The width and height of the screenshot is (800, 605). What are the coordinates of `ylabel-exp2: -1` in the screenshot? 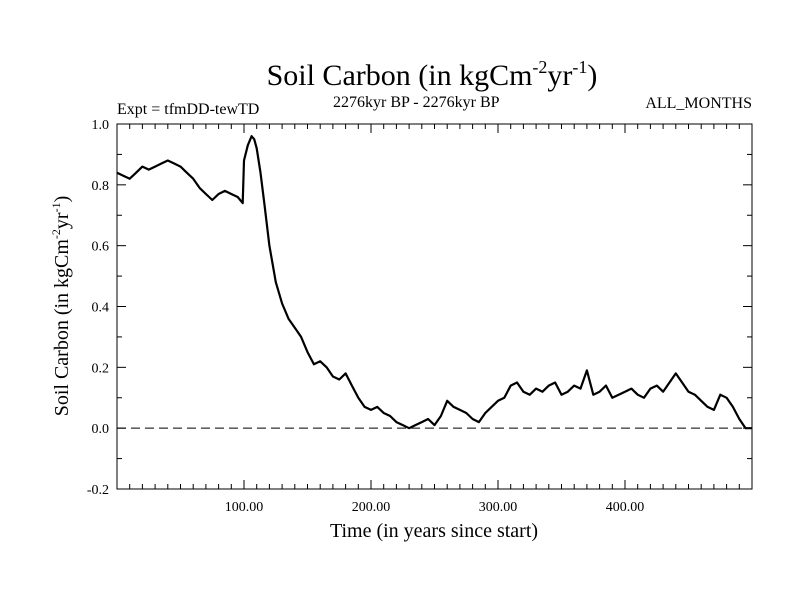 It's located at (56, 207).